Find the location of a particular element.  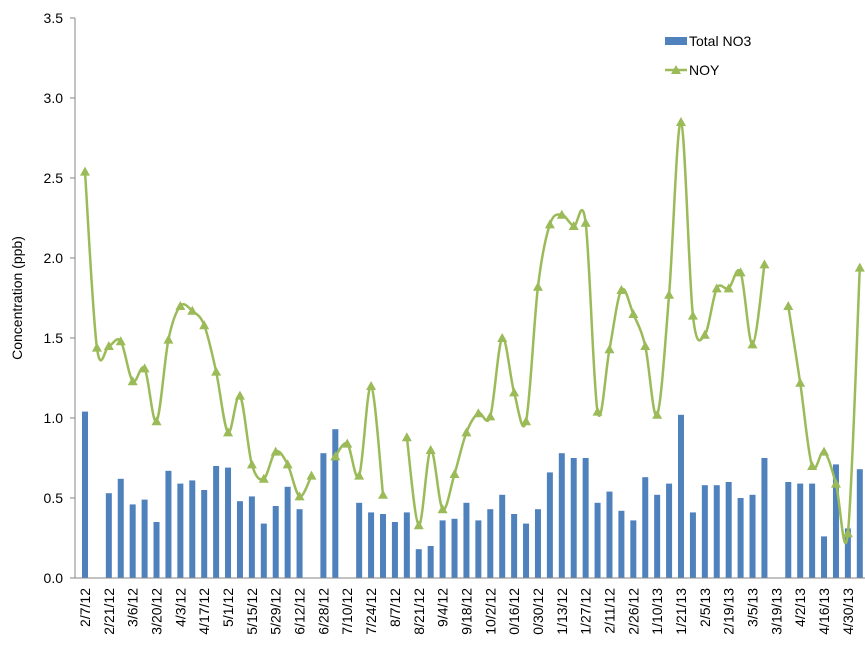

x-tick-label: 2/21/12 is located at coordinates (109, 611).